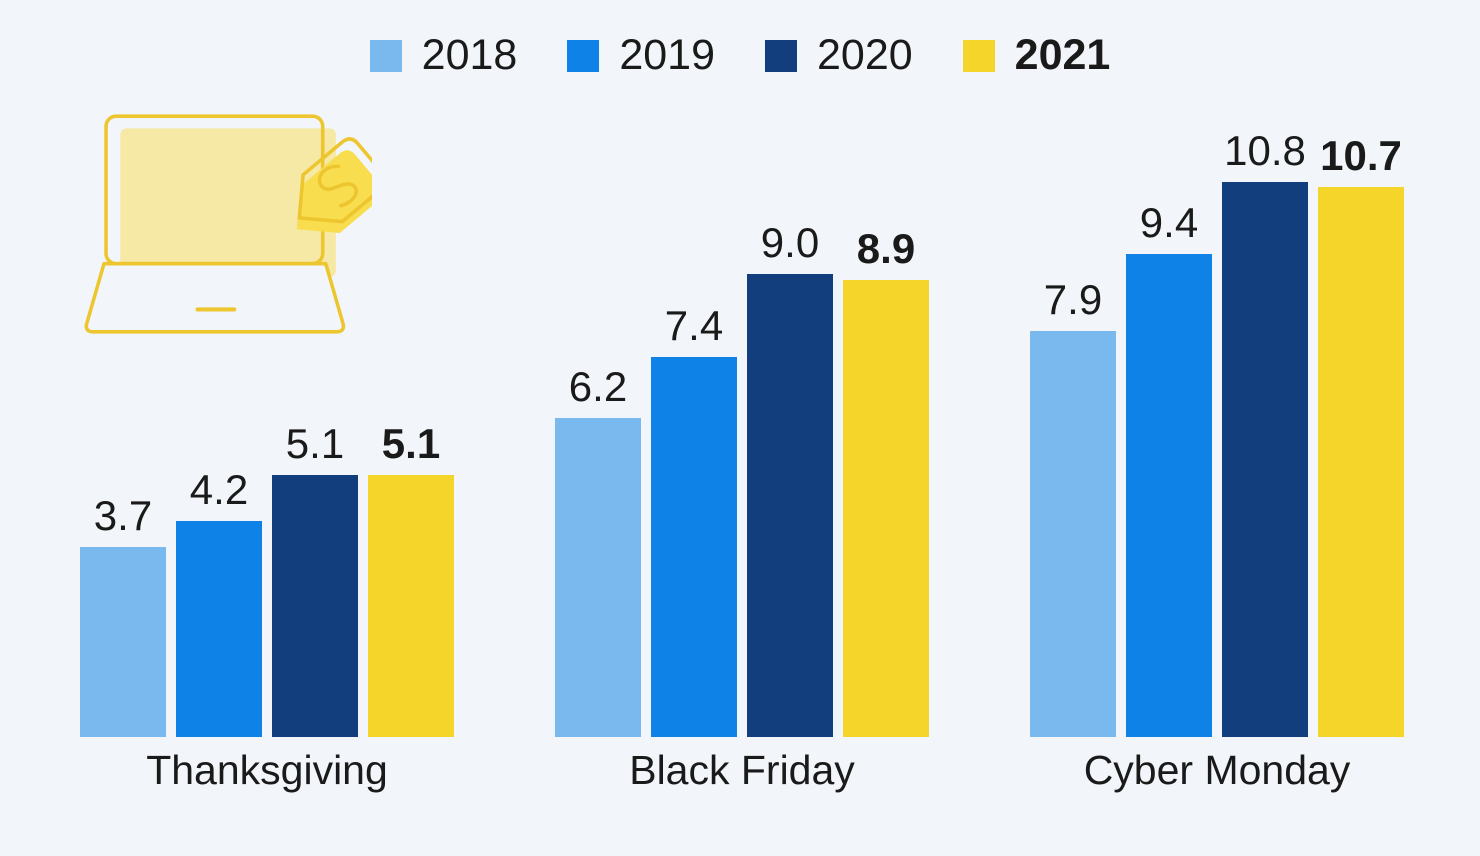 Image resolution: width=1480 pixels, height=856 pixels. What do you see at coordinates (337, 186) in the screenshot?
I see `dollar-squiggle-icon` at bounding box center [337, 186].